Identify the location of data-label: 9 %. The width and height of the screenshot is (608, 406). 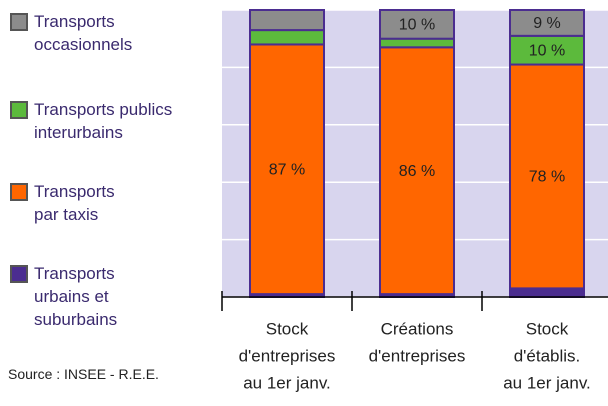
(547, 23).